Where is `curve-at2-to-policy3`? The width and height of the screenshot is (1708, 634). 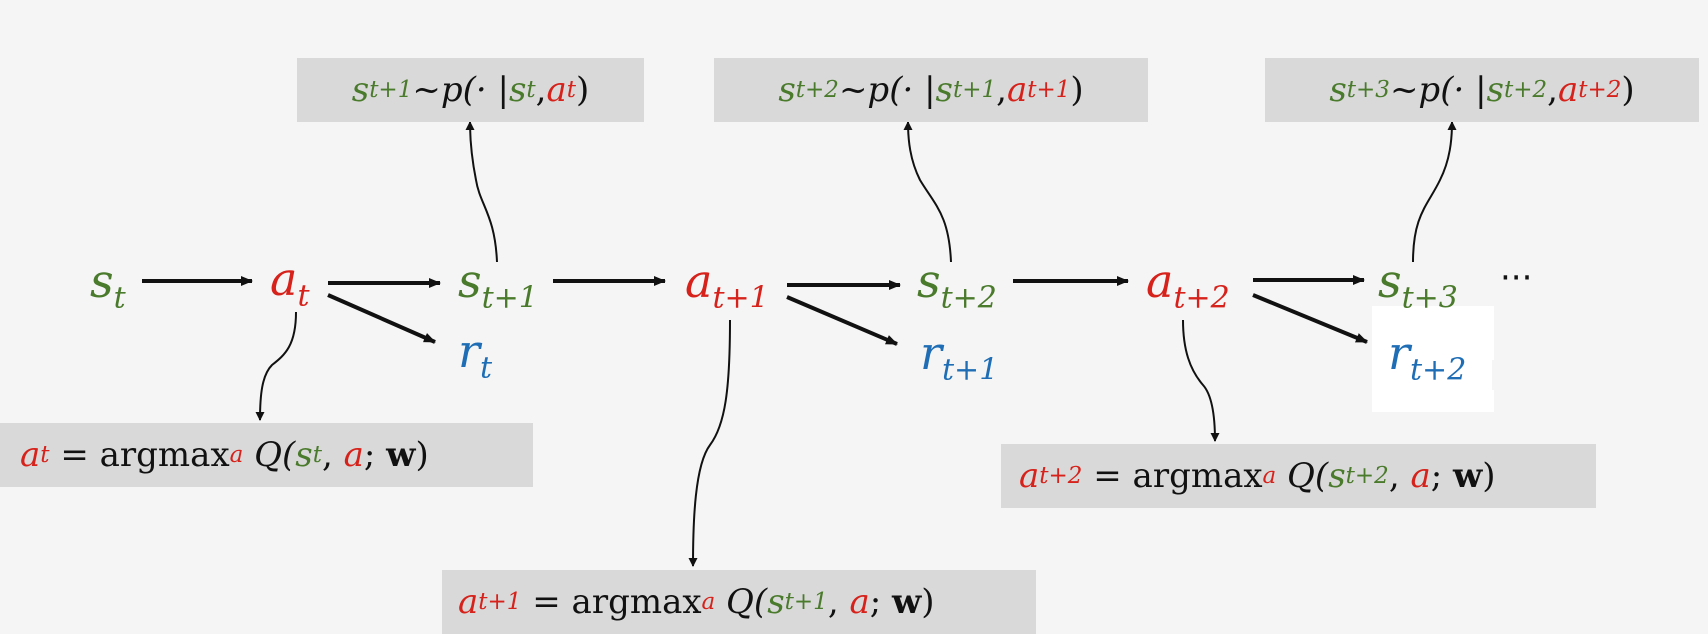
curve-at2-to-policy3 is located at coordinates (1201, 380).